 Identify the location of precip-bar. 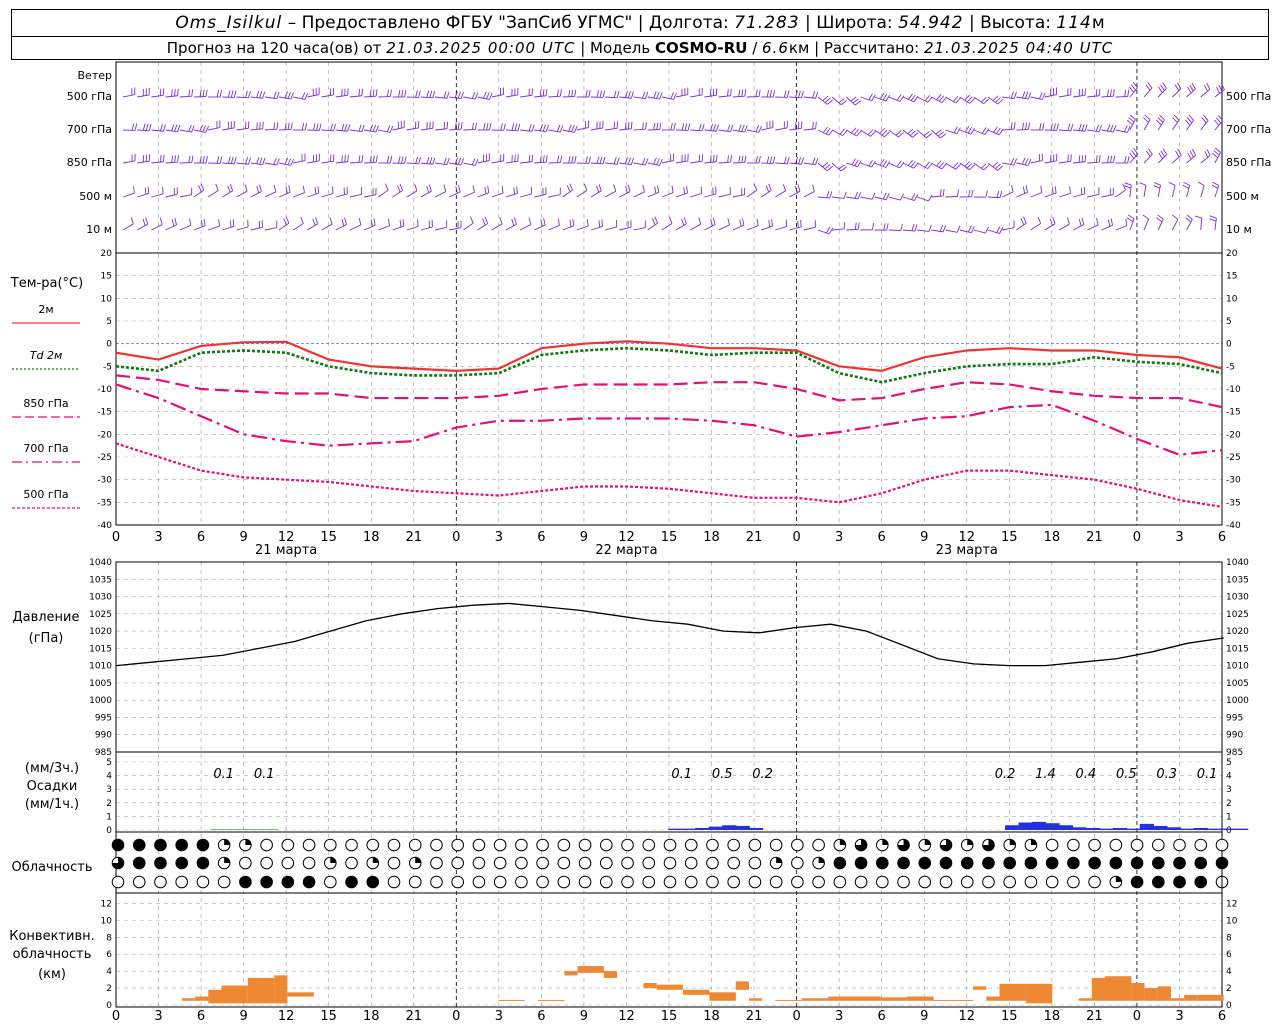
(1066, 827).